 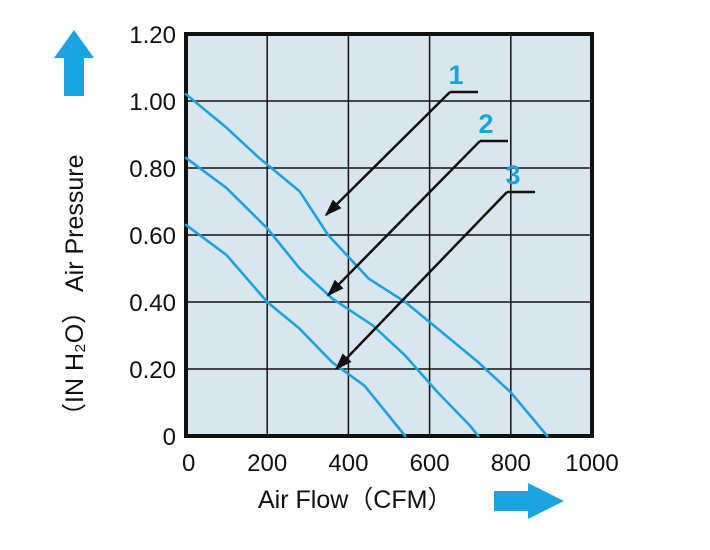 I want to click on y-tick-label: 1.20, so click(x=152, y=35).